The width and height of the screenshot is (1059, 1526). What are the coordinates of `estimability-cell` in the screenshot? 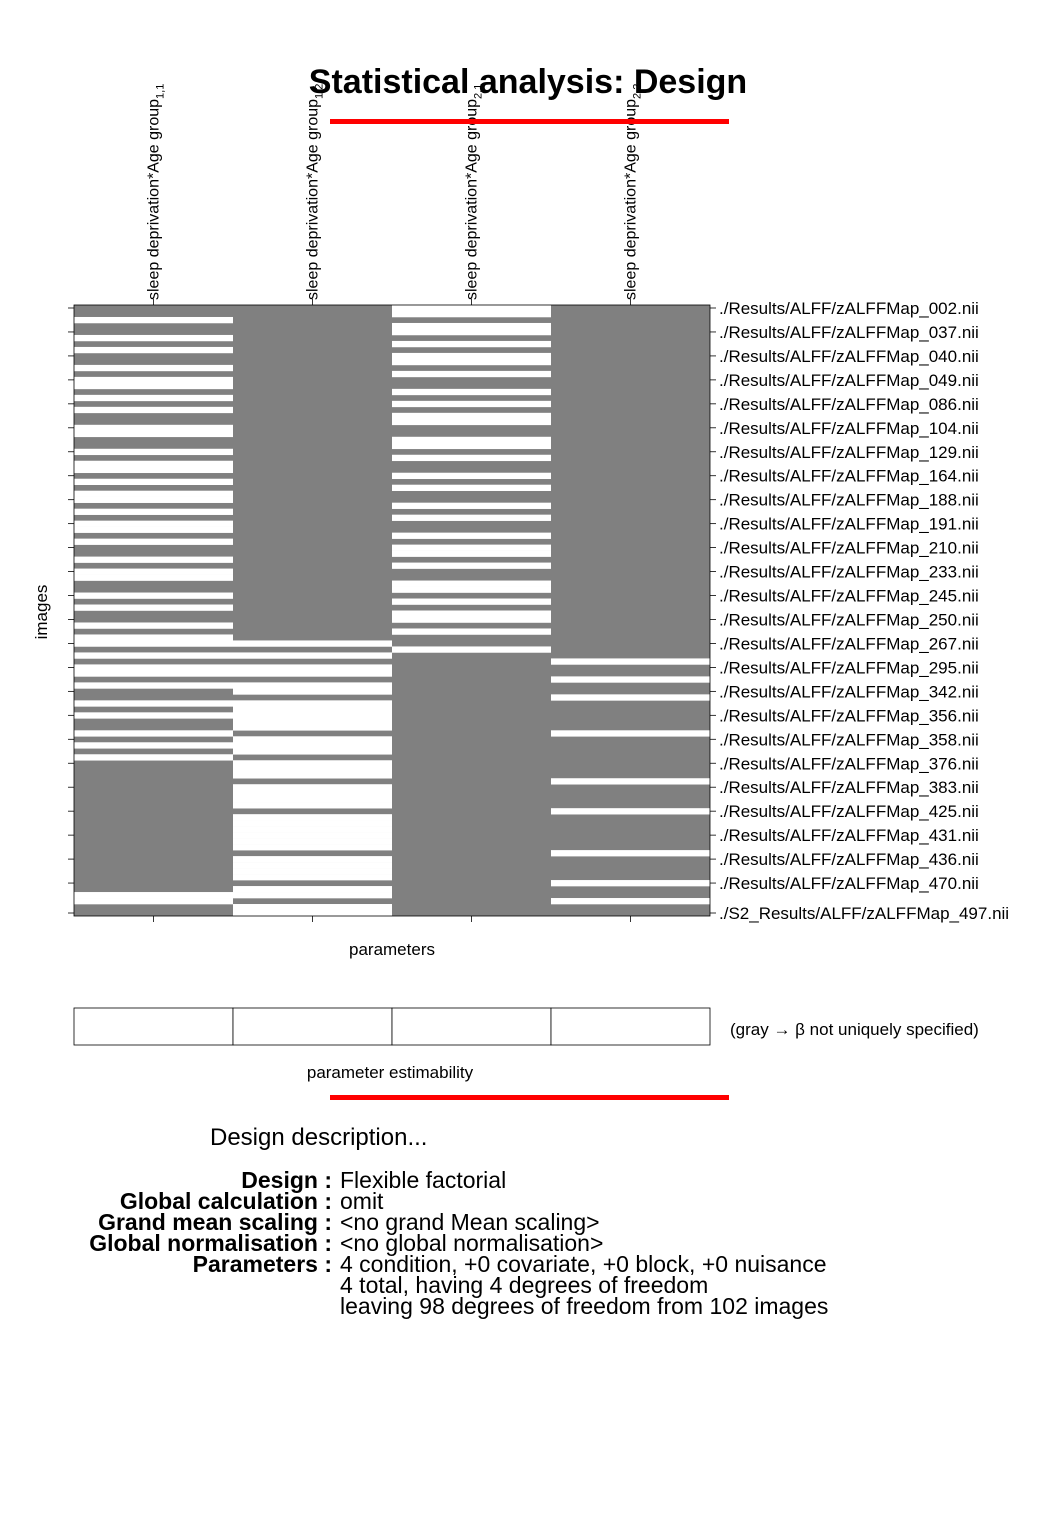 It's located at (312, 1026).